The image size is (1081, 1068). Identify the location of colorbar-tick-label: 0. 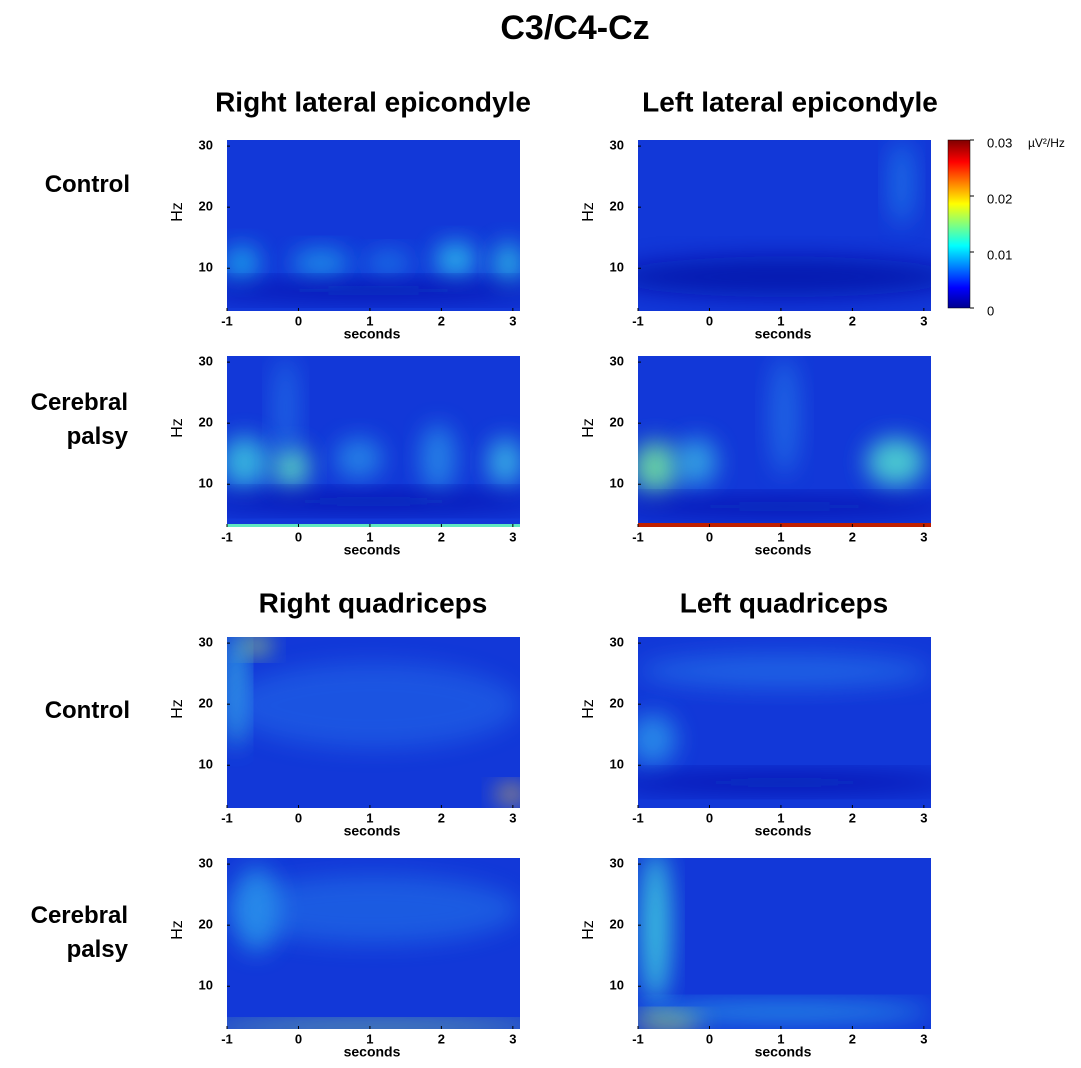
(990, 310).